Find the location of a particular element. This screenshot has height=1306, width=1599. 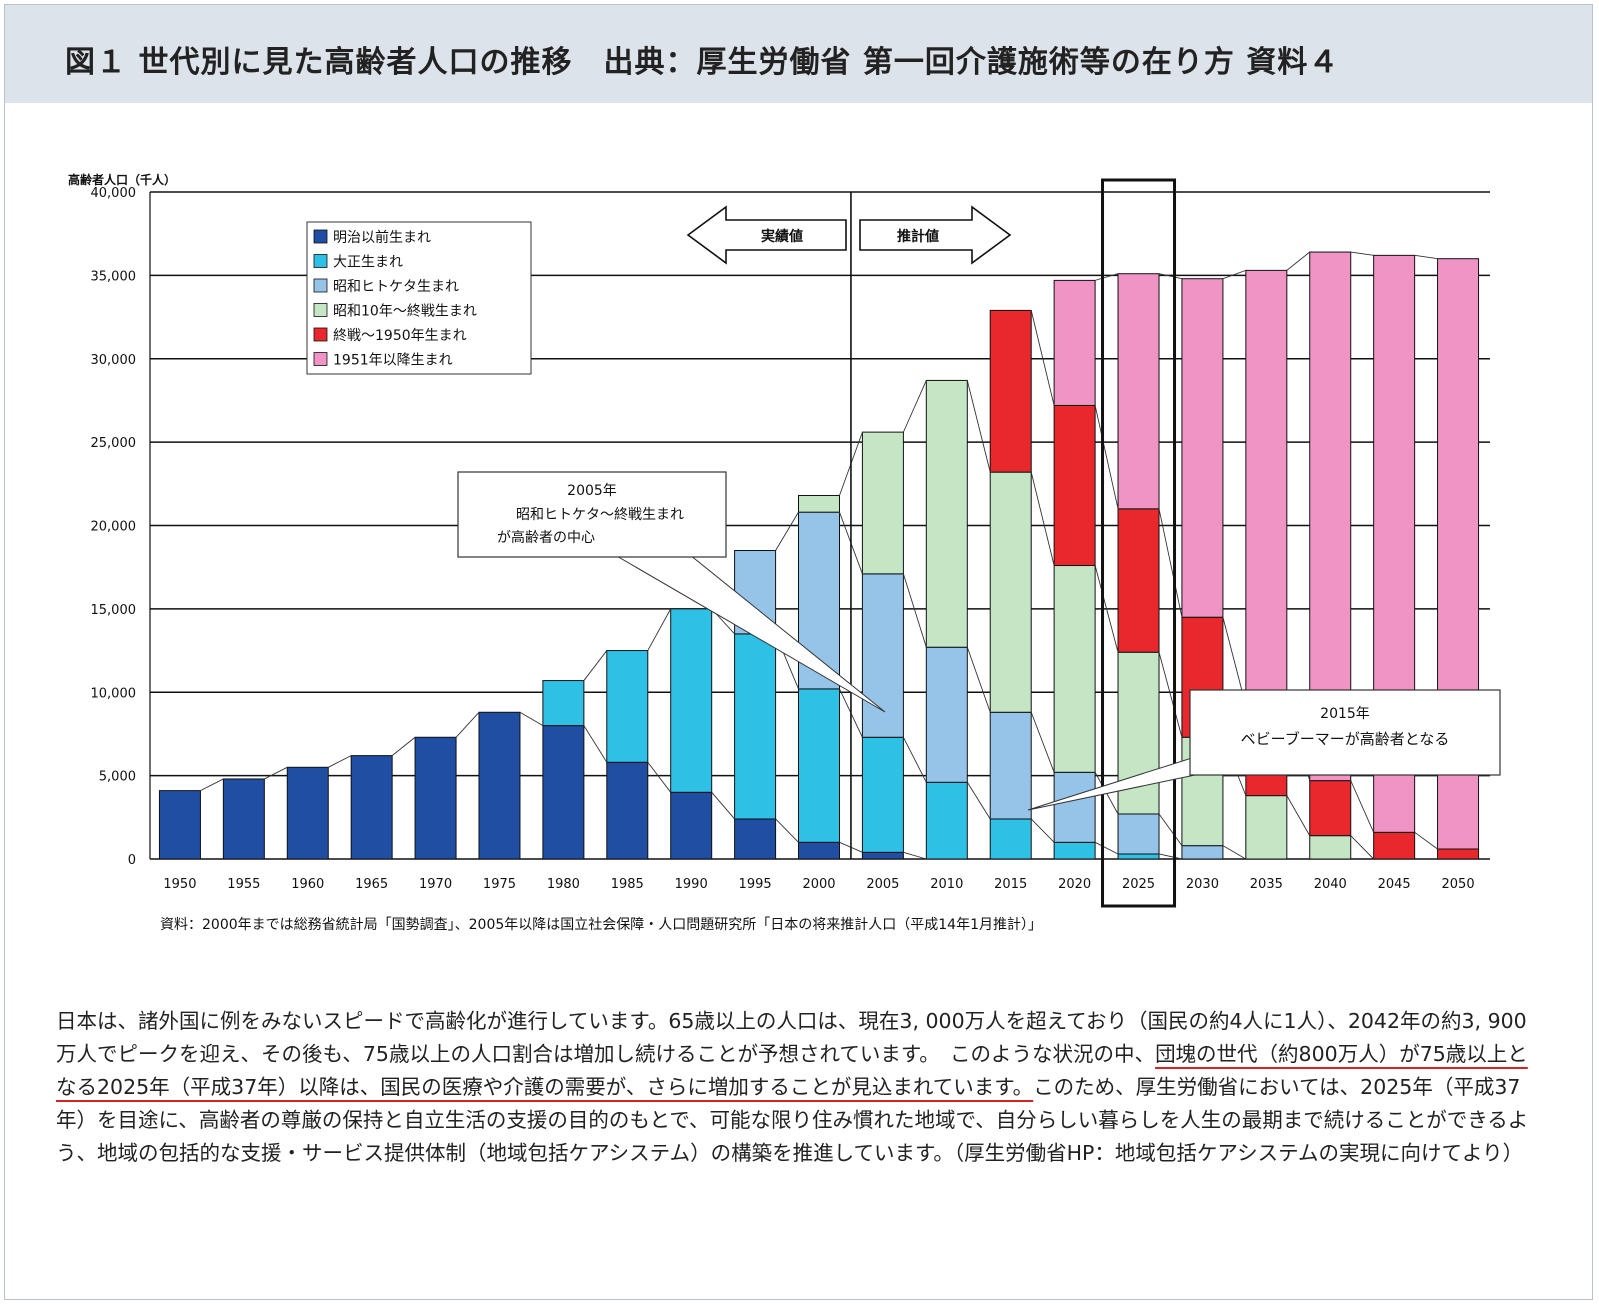

y-tick-label: 10,000 is located at coordinates (114, 693).